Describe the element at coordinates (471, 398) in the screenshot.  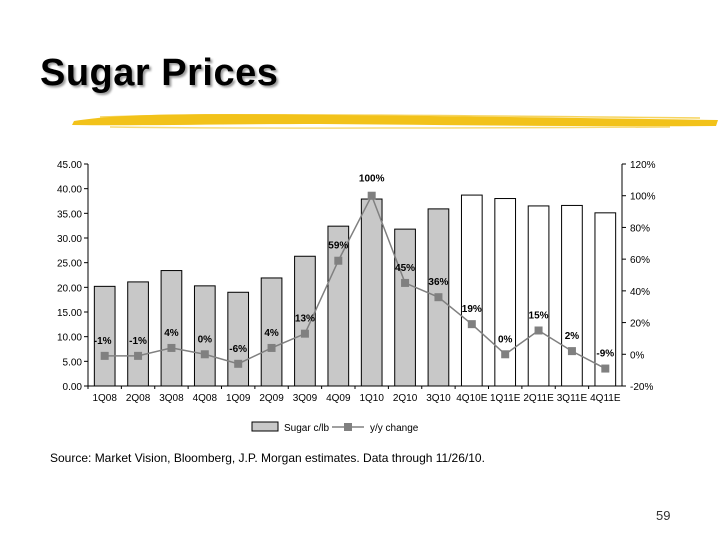
I see `x-tick-label: 4Q10E` at that location.